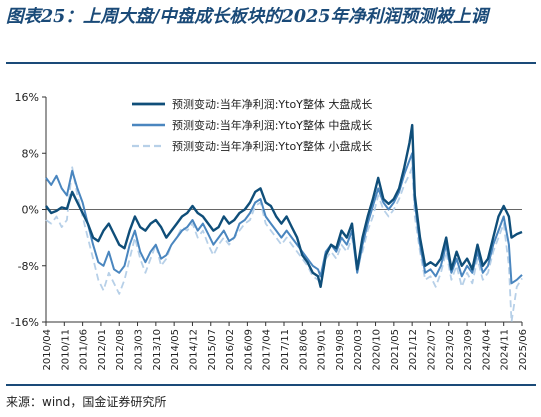 The height and width of the screenshot is (417, 541). Describe the element at coordinates (303, 350) in the screenshot. I see `x-tick-label: 2018/06` at that location.